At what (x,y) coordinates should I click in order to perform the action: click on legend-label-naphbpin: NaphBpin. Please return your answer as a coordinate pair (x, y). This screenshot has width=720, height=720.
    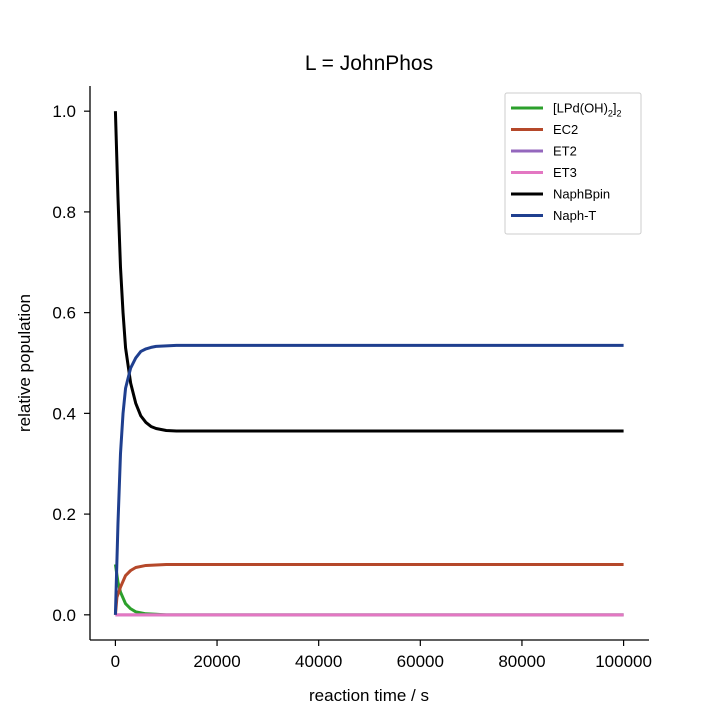
    Looking at the image, I should click on (581, 194).